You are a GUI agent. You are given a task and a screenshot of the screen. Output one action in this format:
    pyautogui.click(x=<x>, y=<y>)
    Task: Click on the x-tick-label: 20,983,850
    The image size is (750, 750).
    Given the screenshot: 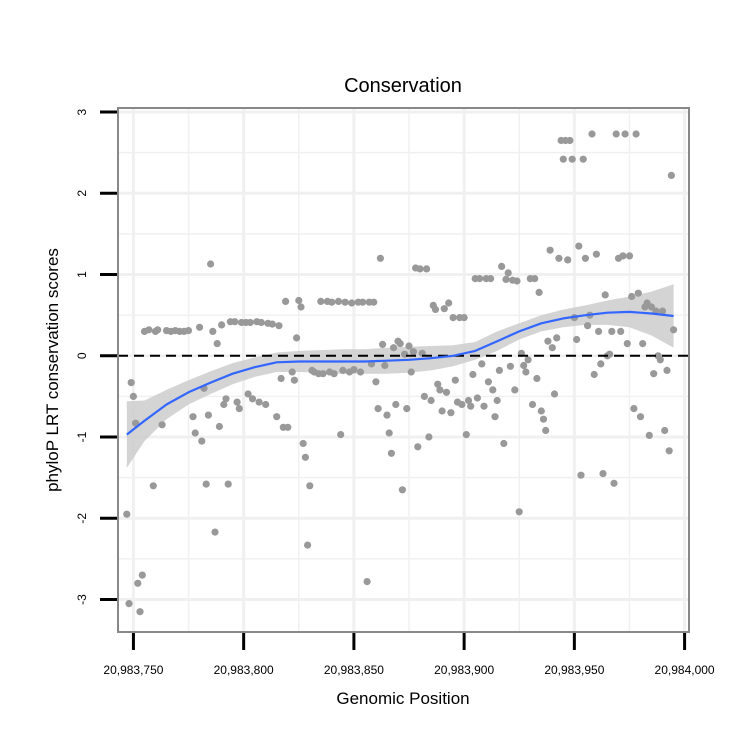 What is the action you would take?
    pyautogui.click(x=354, y=670)
    